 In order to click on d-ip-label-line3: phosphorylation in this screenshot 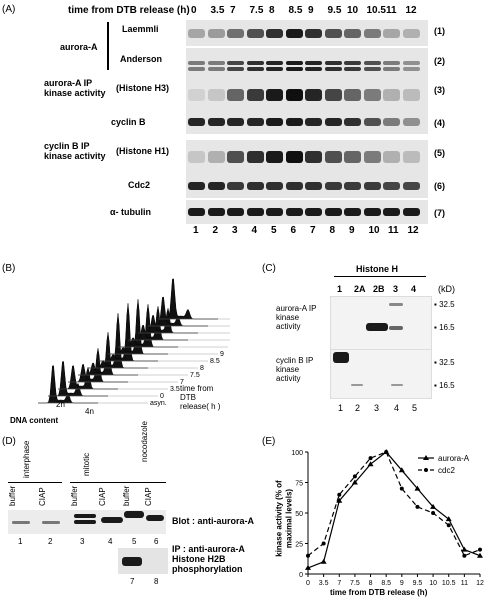, I will do `click(207, 569)`.